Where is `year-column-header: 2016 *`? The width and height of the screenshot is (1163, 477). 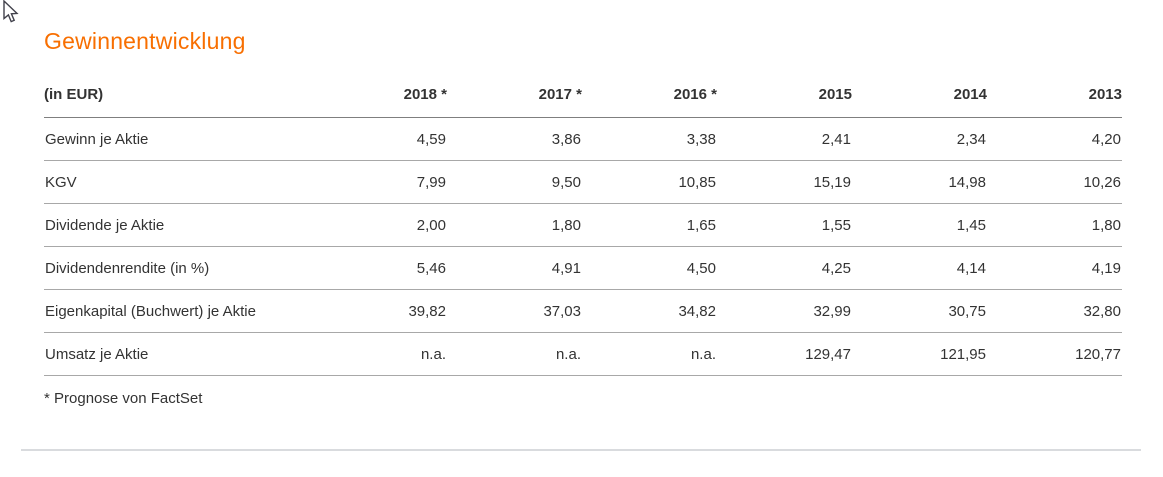 year-column-header: 2016 * is located at coordinates (649, 102).